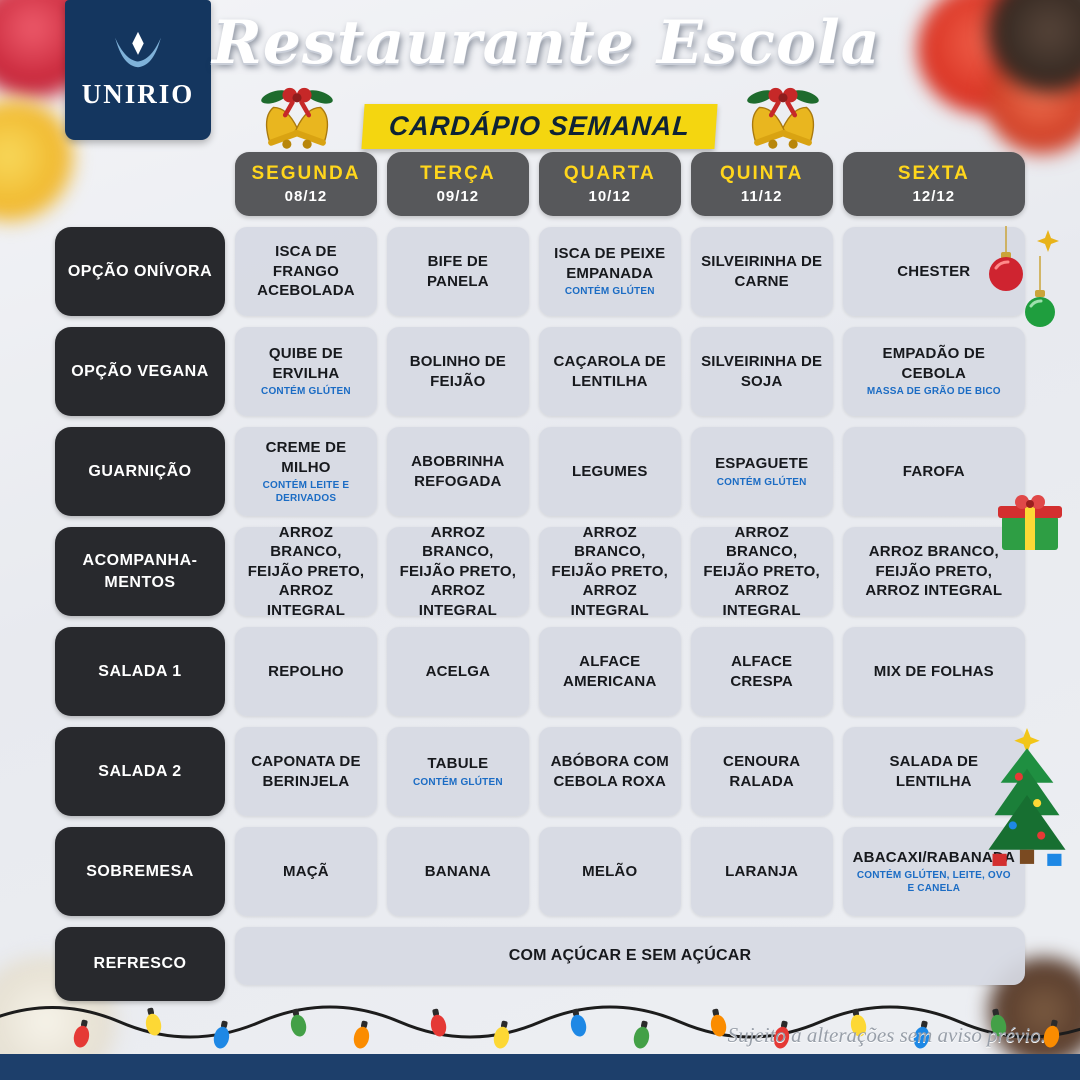  I want to click on row-label-refresco: REFRESCO, so click(140, 964).